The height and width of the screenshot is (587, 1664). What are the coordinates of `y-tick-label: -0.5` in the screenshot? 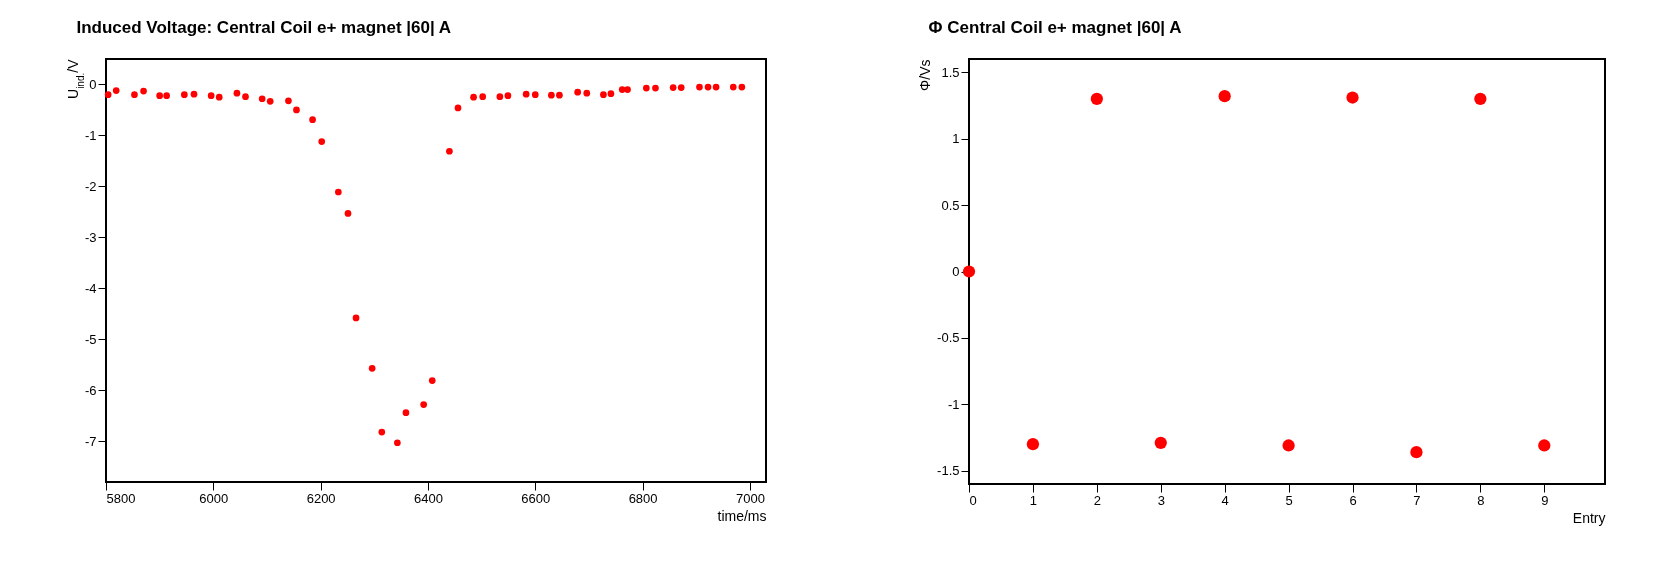 It's located at (948, 338).